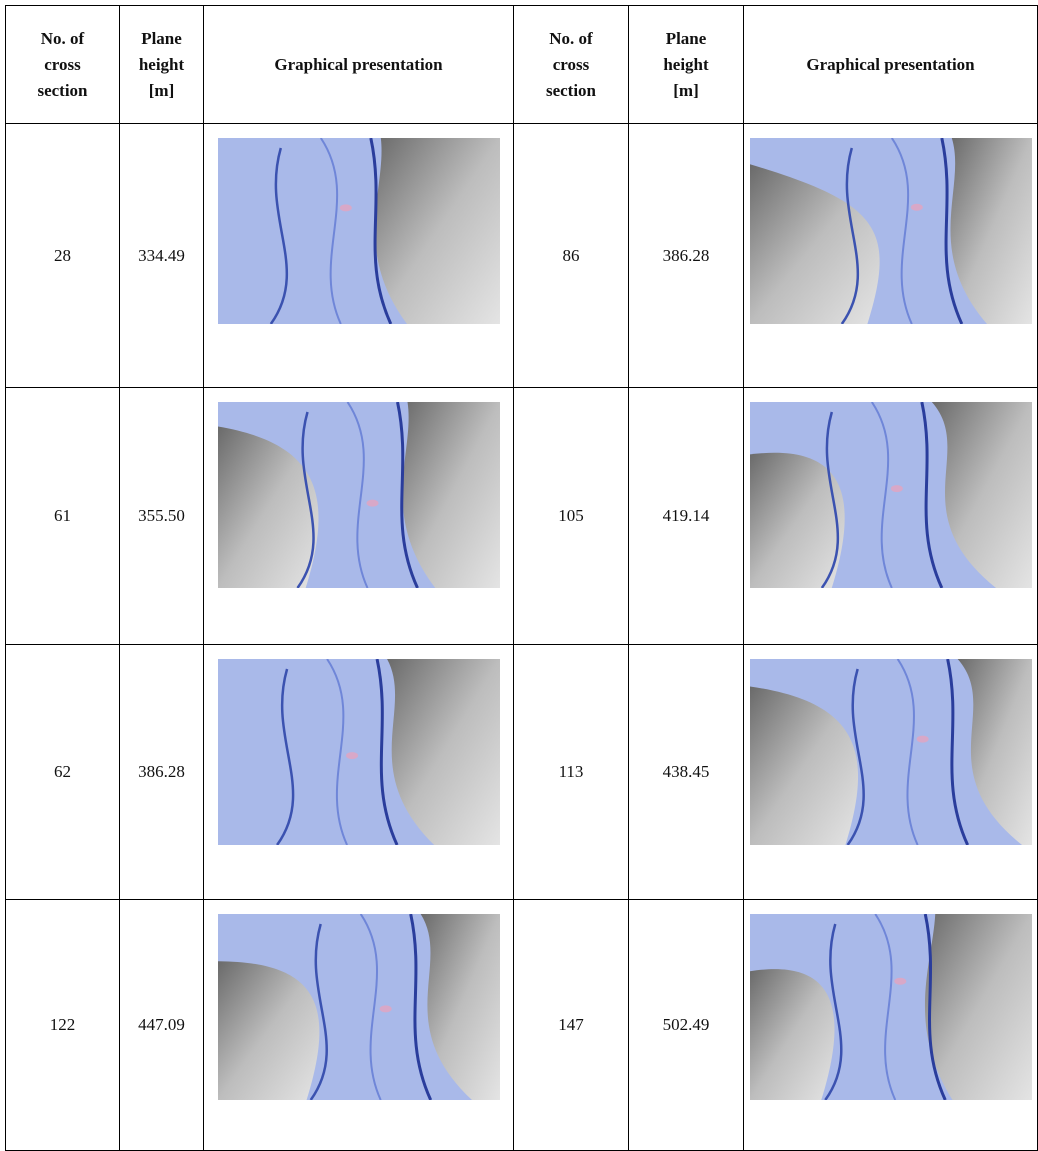  I want to click on table-cell: 147, so click(571, 1025).